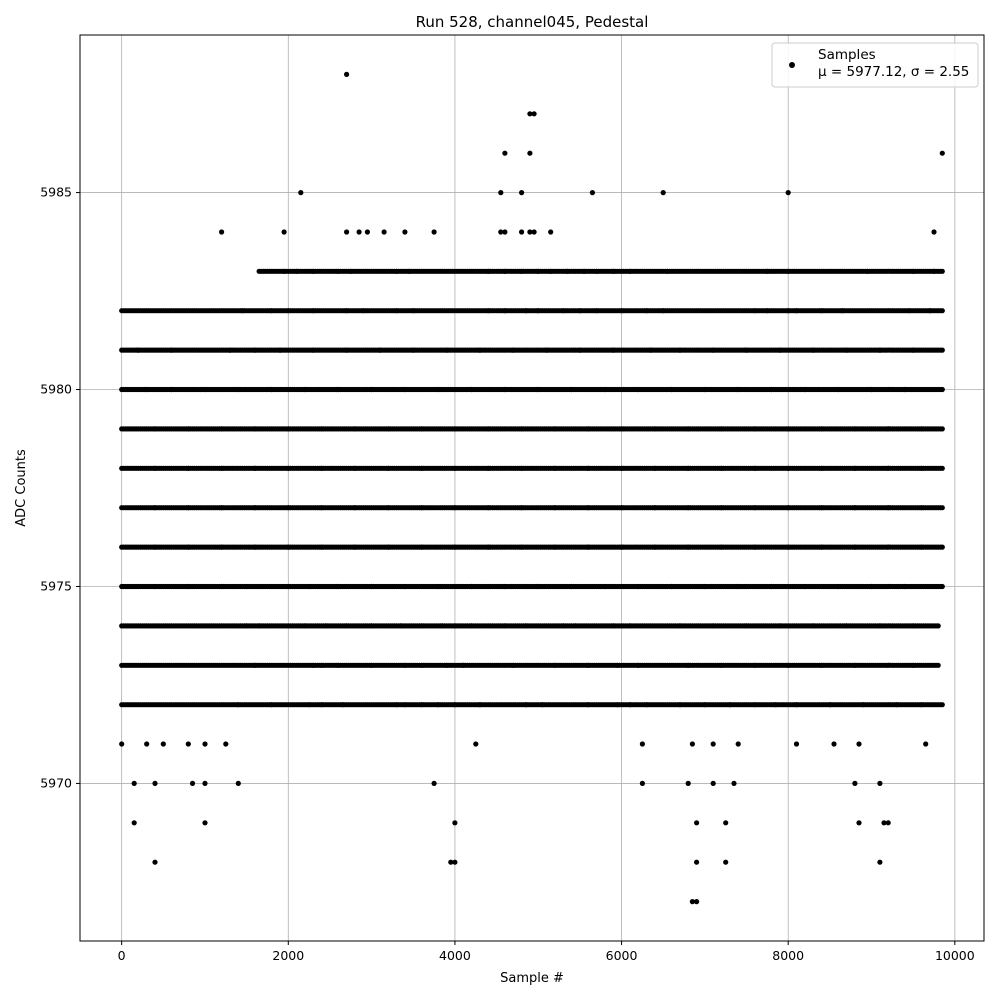 Image resolution: width=1000 pixels, height=1000 pixels. I want to click on chart-title: Run 528, channel045, Pedestal, so click(532, 22).